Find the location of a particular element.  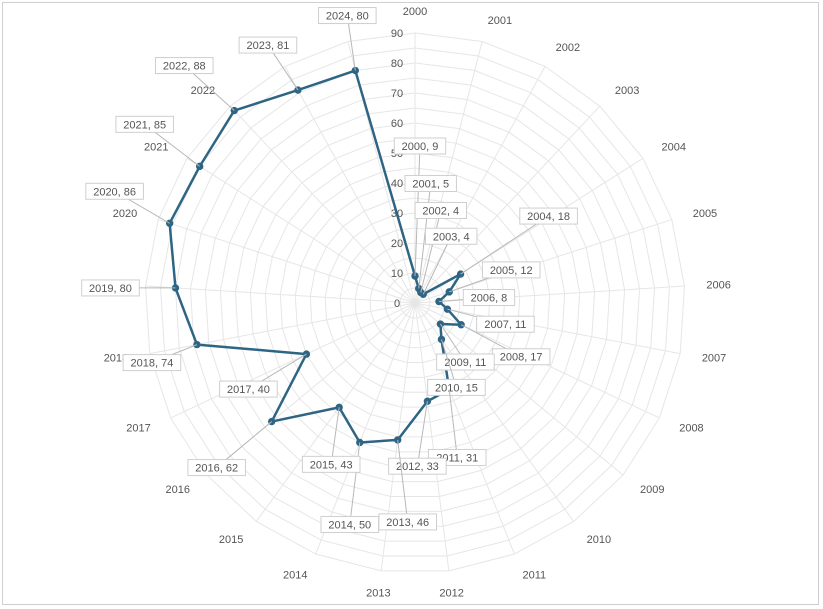

data-label-text: 2008, 17 is located at coordinates (521, 358).